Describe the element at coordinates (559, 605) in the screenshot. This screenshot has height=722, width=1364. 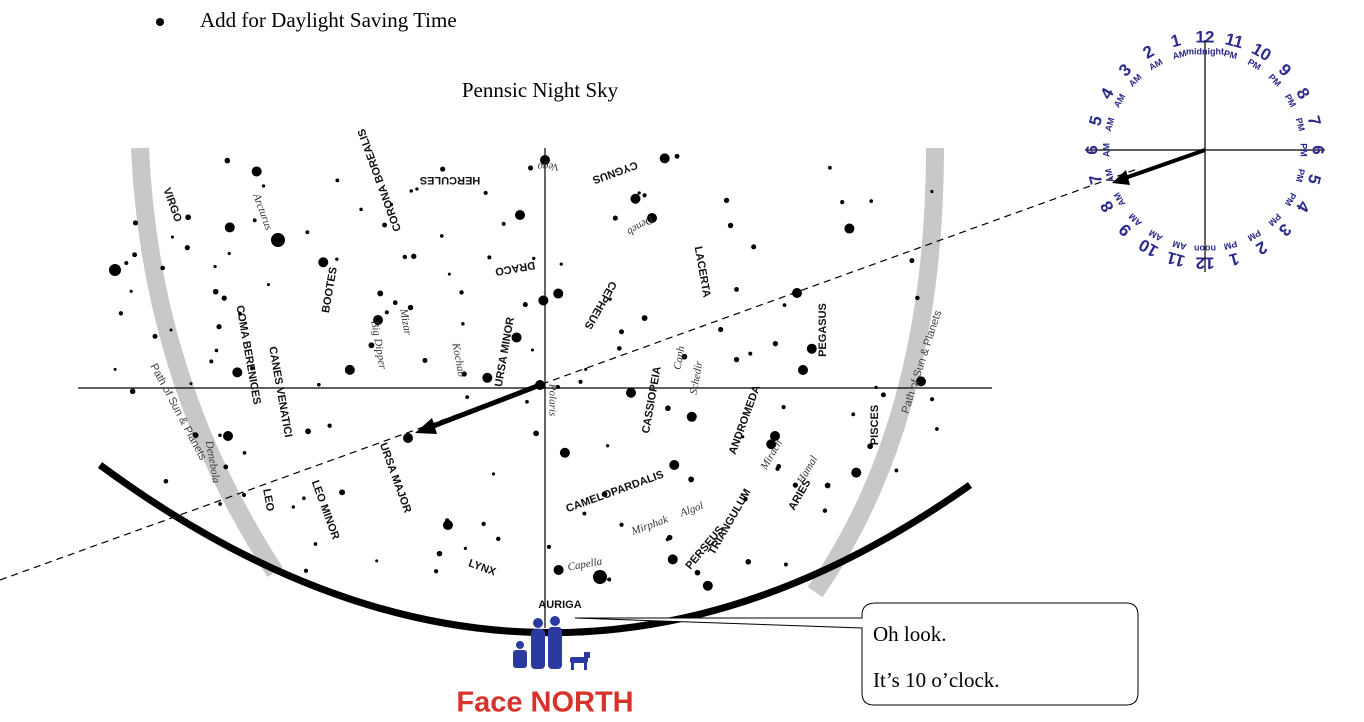
I see `constellation-label: AURIGA` at that location.